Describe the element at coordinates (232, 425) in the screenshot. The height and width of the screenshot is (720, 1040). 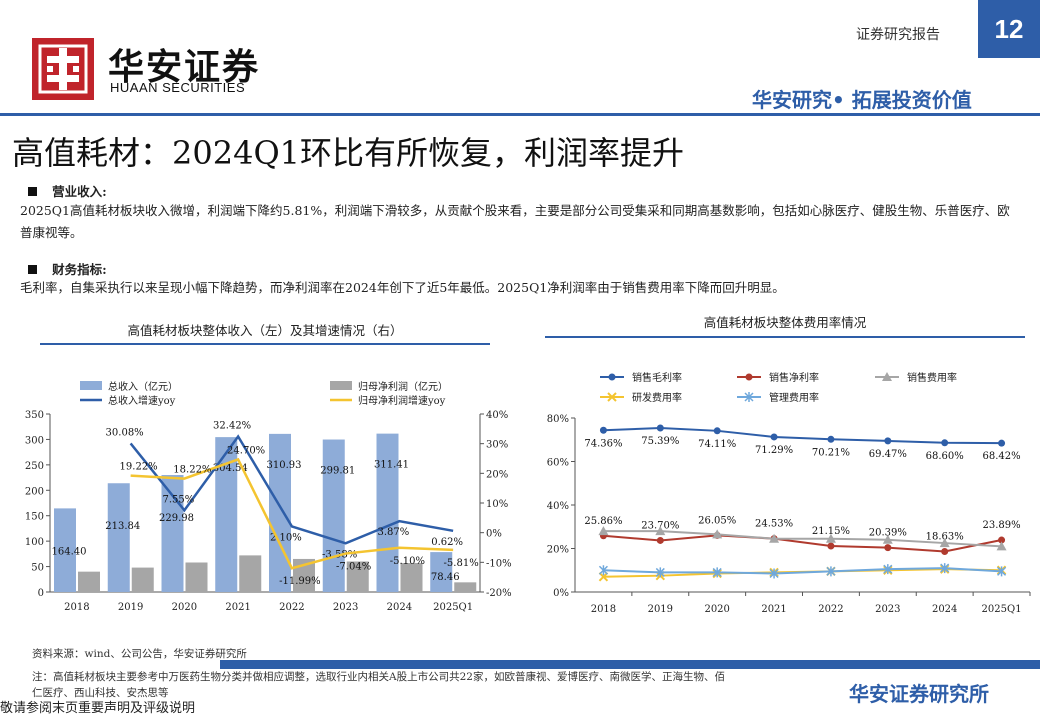
I see `line-value-label: 32.42%` at that location.